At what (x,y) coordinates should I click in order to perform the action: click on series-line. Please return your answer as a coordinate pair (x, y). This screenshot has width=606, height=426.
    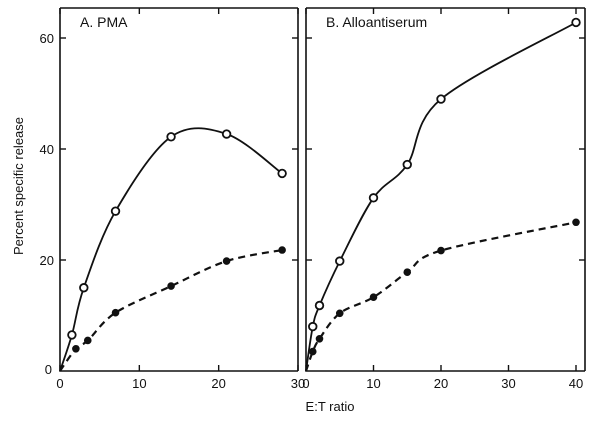
    Looking at the image, I should click on (171, 310).